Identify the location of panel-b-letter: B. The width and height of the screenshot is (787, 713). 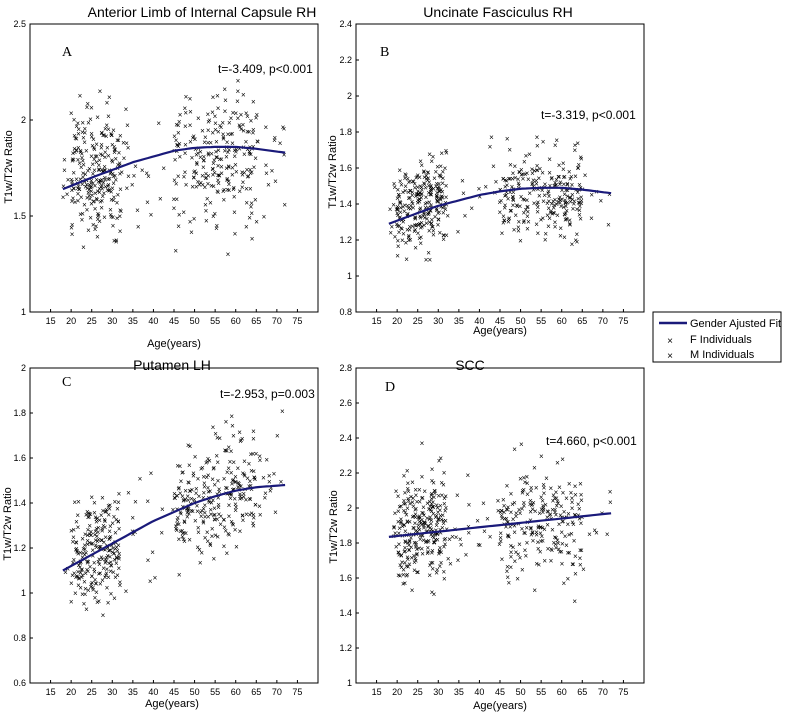
(384, 52).